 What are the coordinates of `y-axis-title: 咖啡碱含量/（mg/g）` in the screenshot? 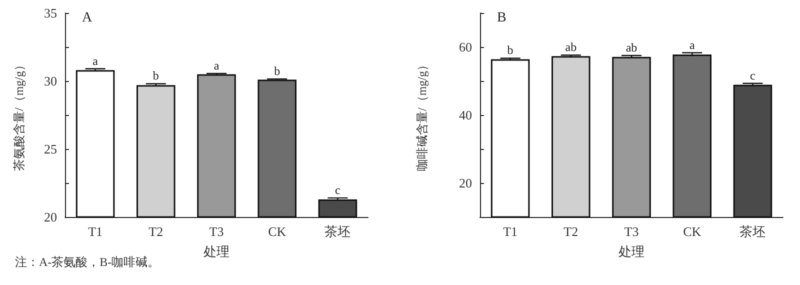 It's located at (422, 115).